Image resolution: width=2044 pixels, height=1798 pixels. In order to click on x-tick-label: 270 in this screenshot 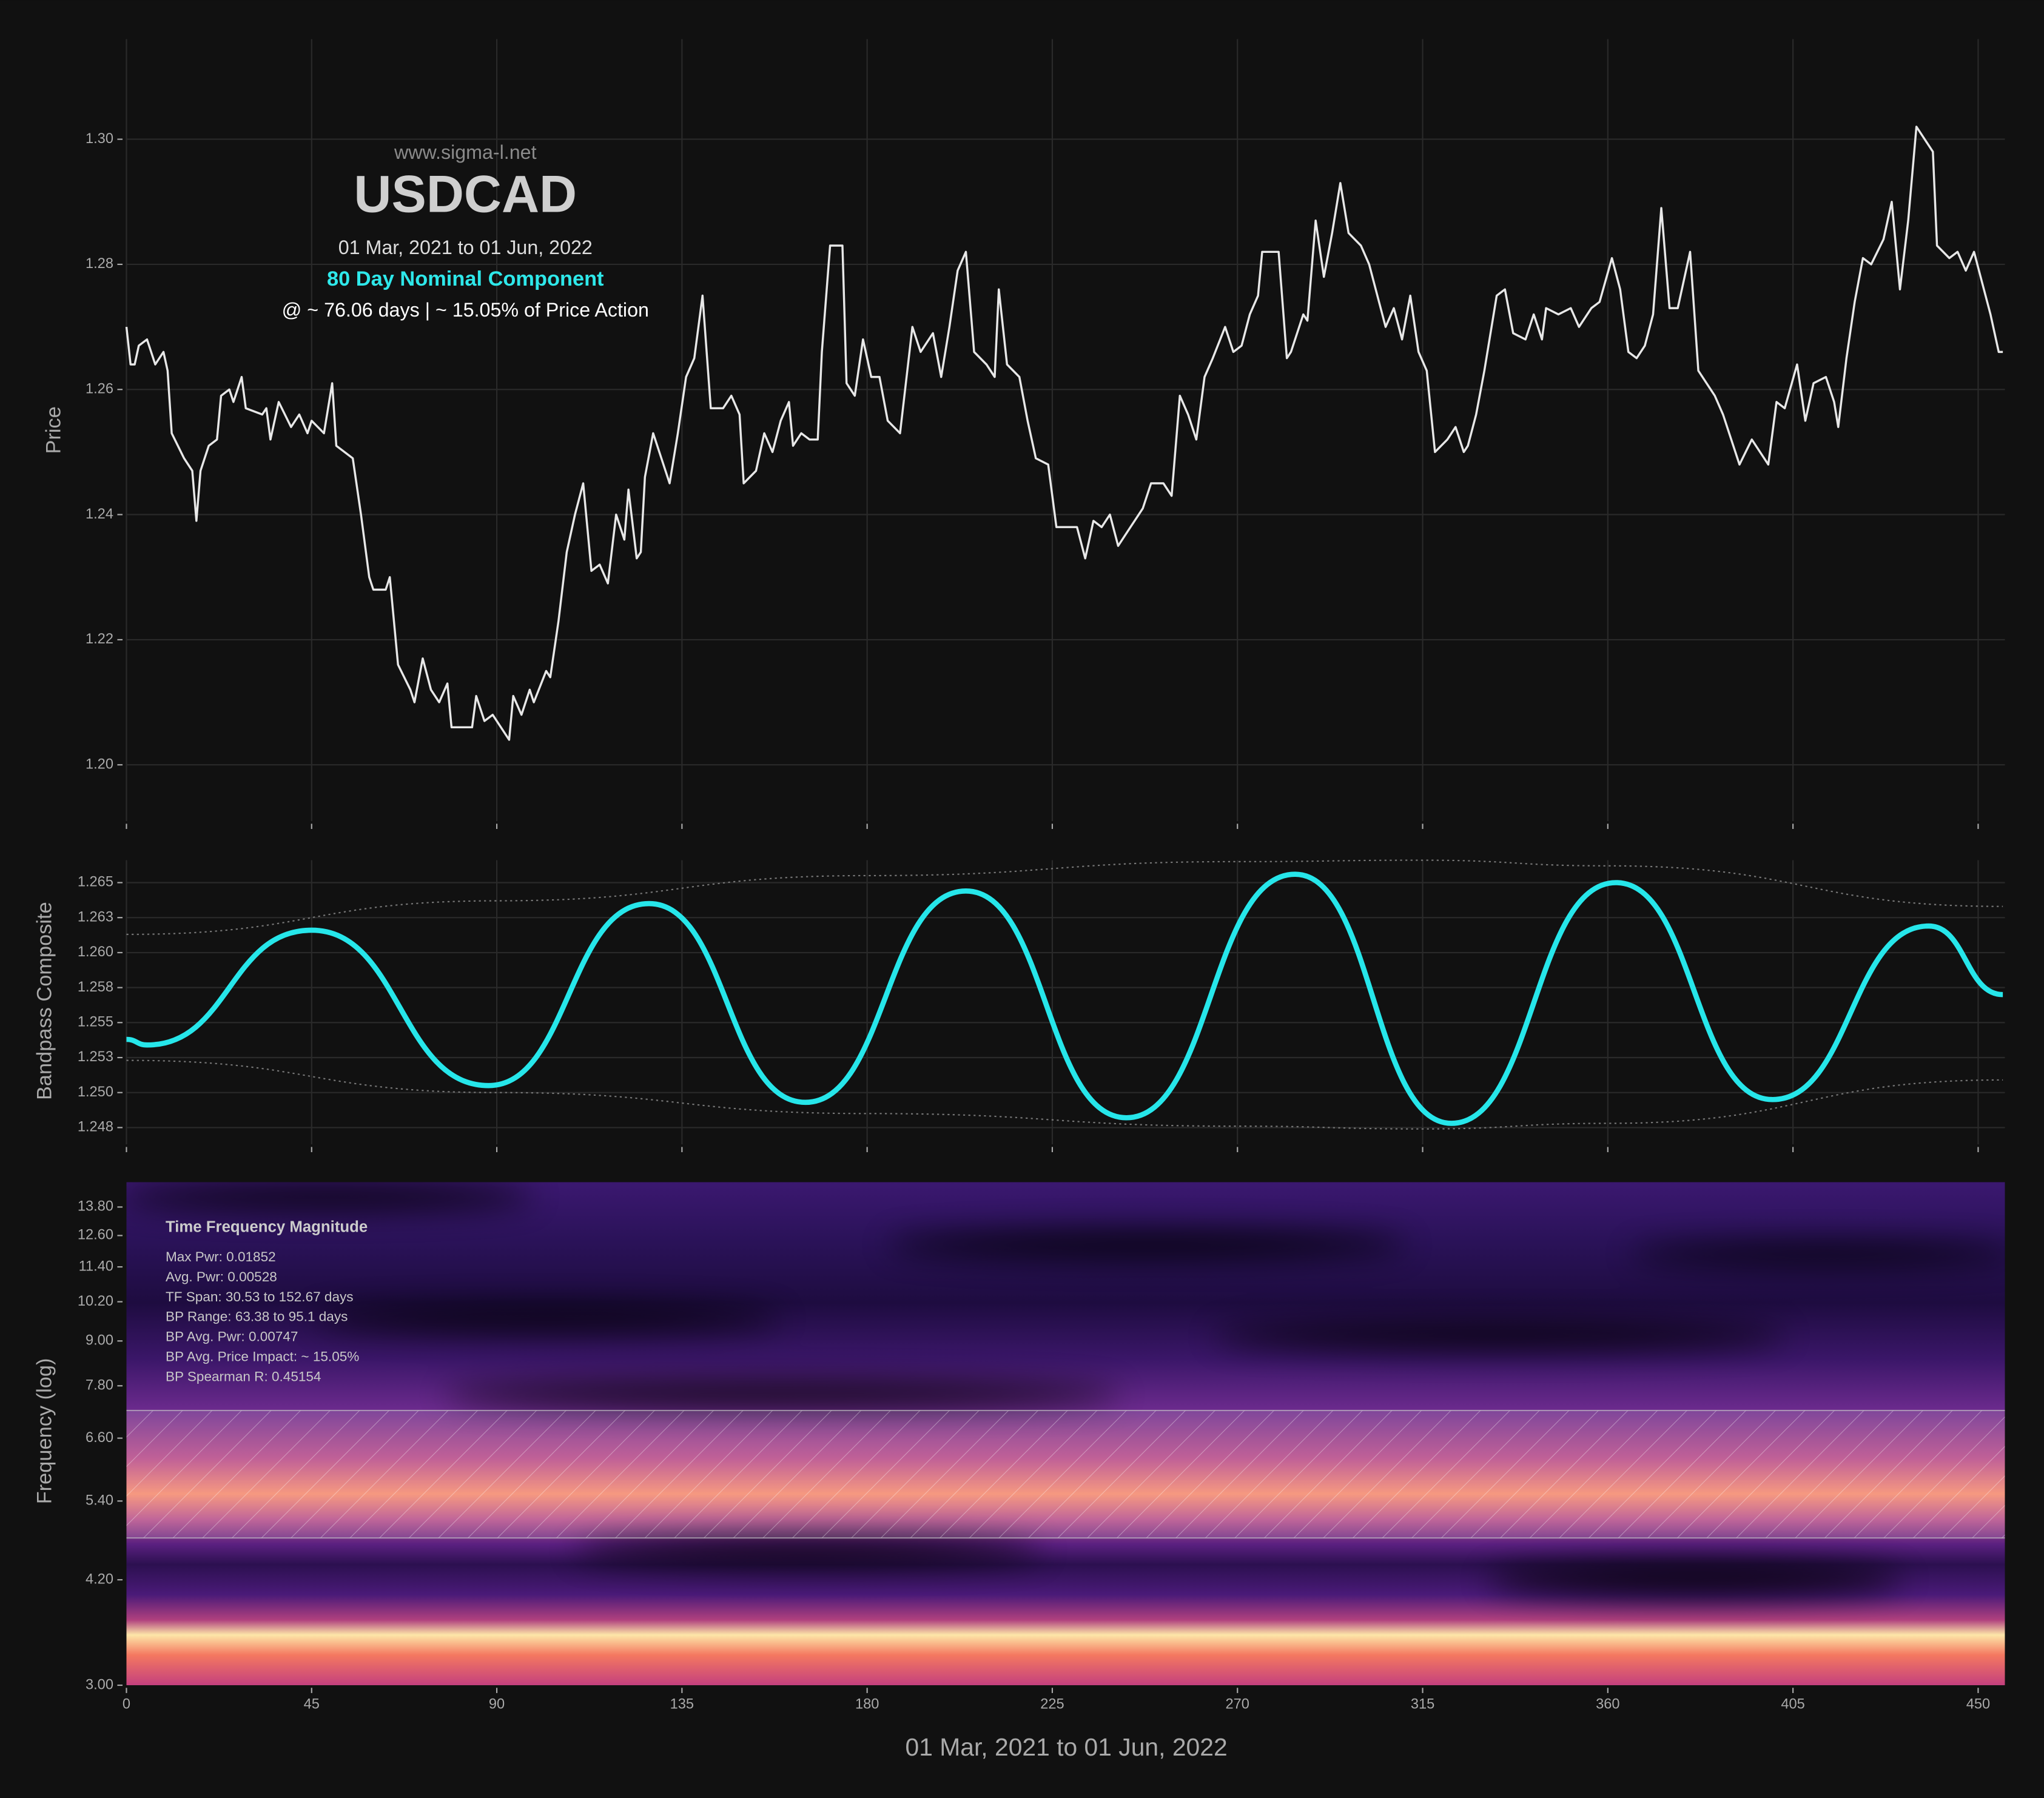, I will do `click(1237, 1705)`.